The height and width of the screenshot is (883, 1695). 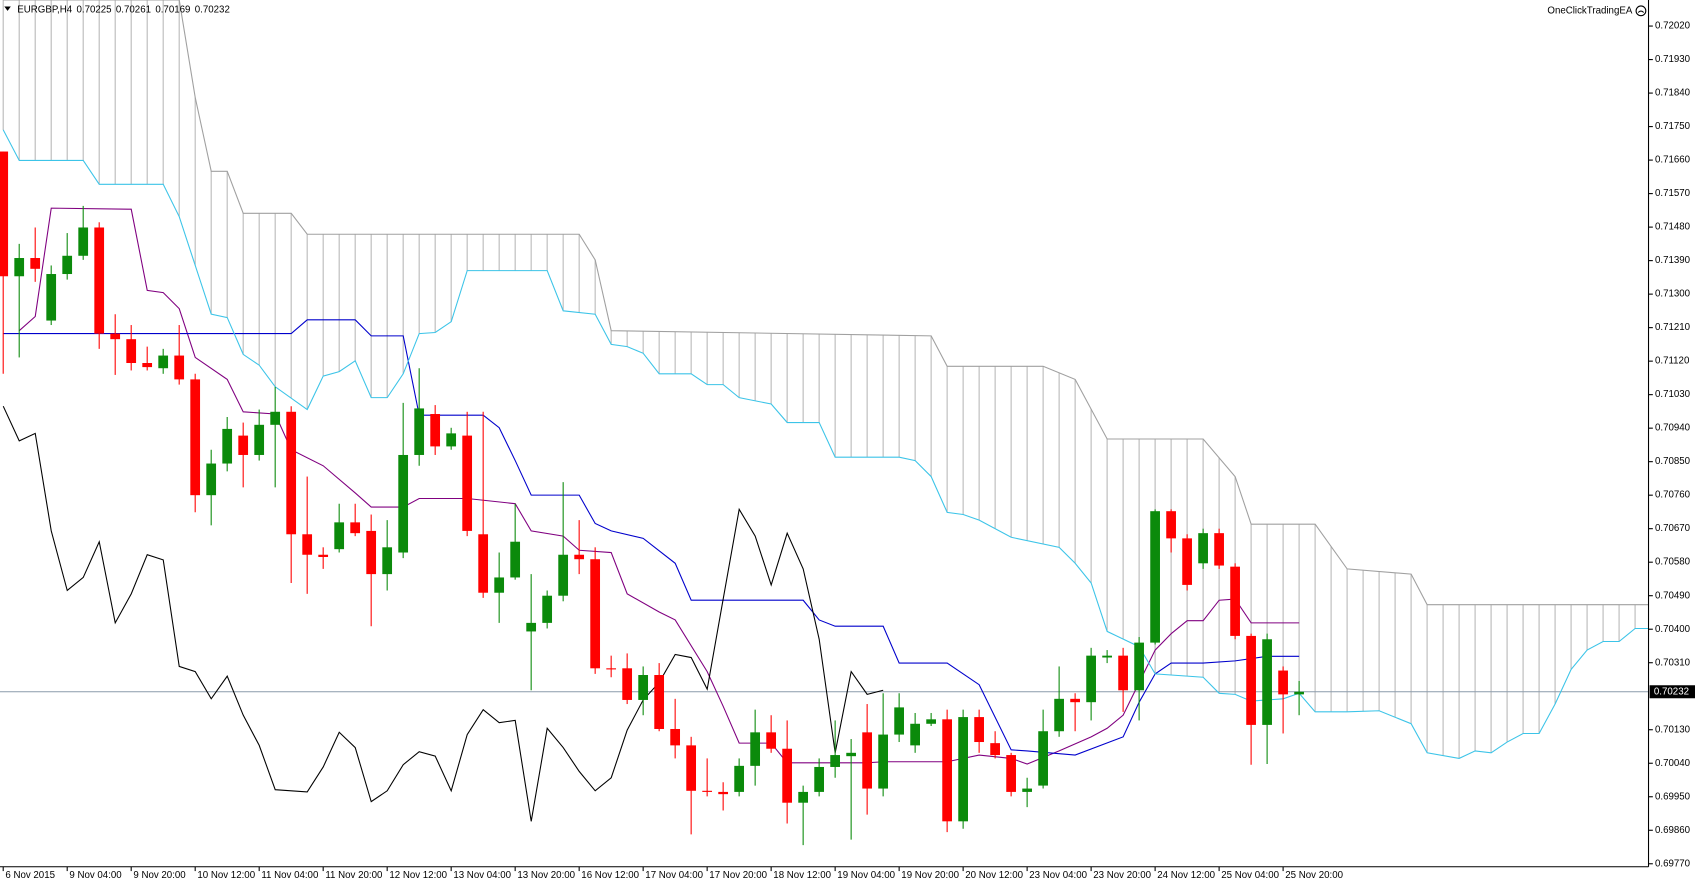 What do you see at coordinates (1673, 763) in the screenshot?
I see `y-tick-label: 0.70040` at bounding box center [1673, 763].